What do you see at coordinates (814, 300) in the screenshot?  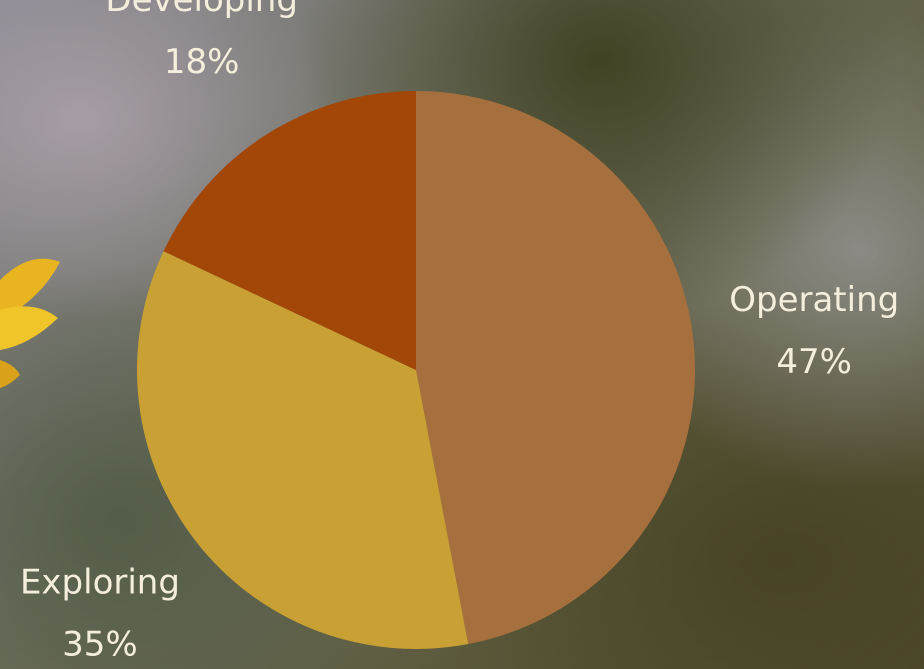 I see `slice-label: Operating` at bounding box center [814, 300].